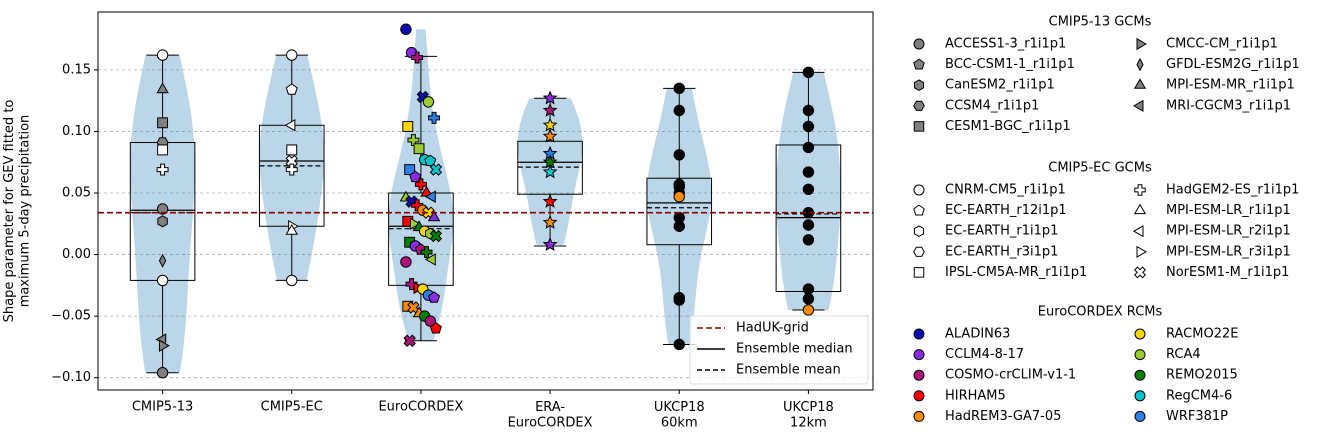 Image resolution: width=1321 pixels, height=440 pixels. I want to click on legend-label: MPI-ESM-MR_r1i1p1, so click(1230, 85).